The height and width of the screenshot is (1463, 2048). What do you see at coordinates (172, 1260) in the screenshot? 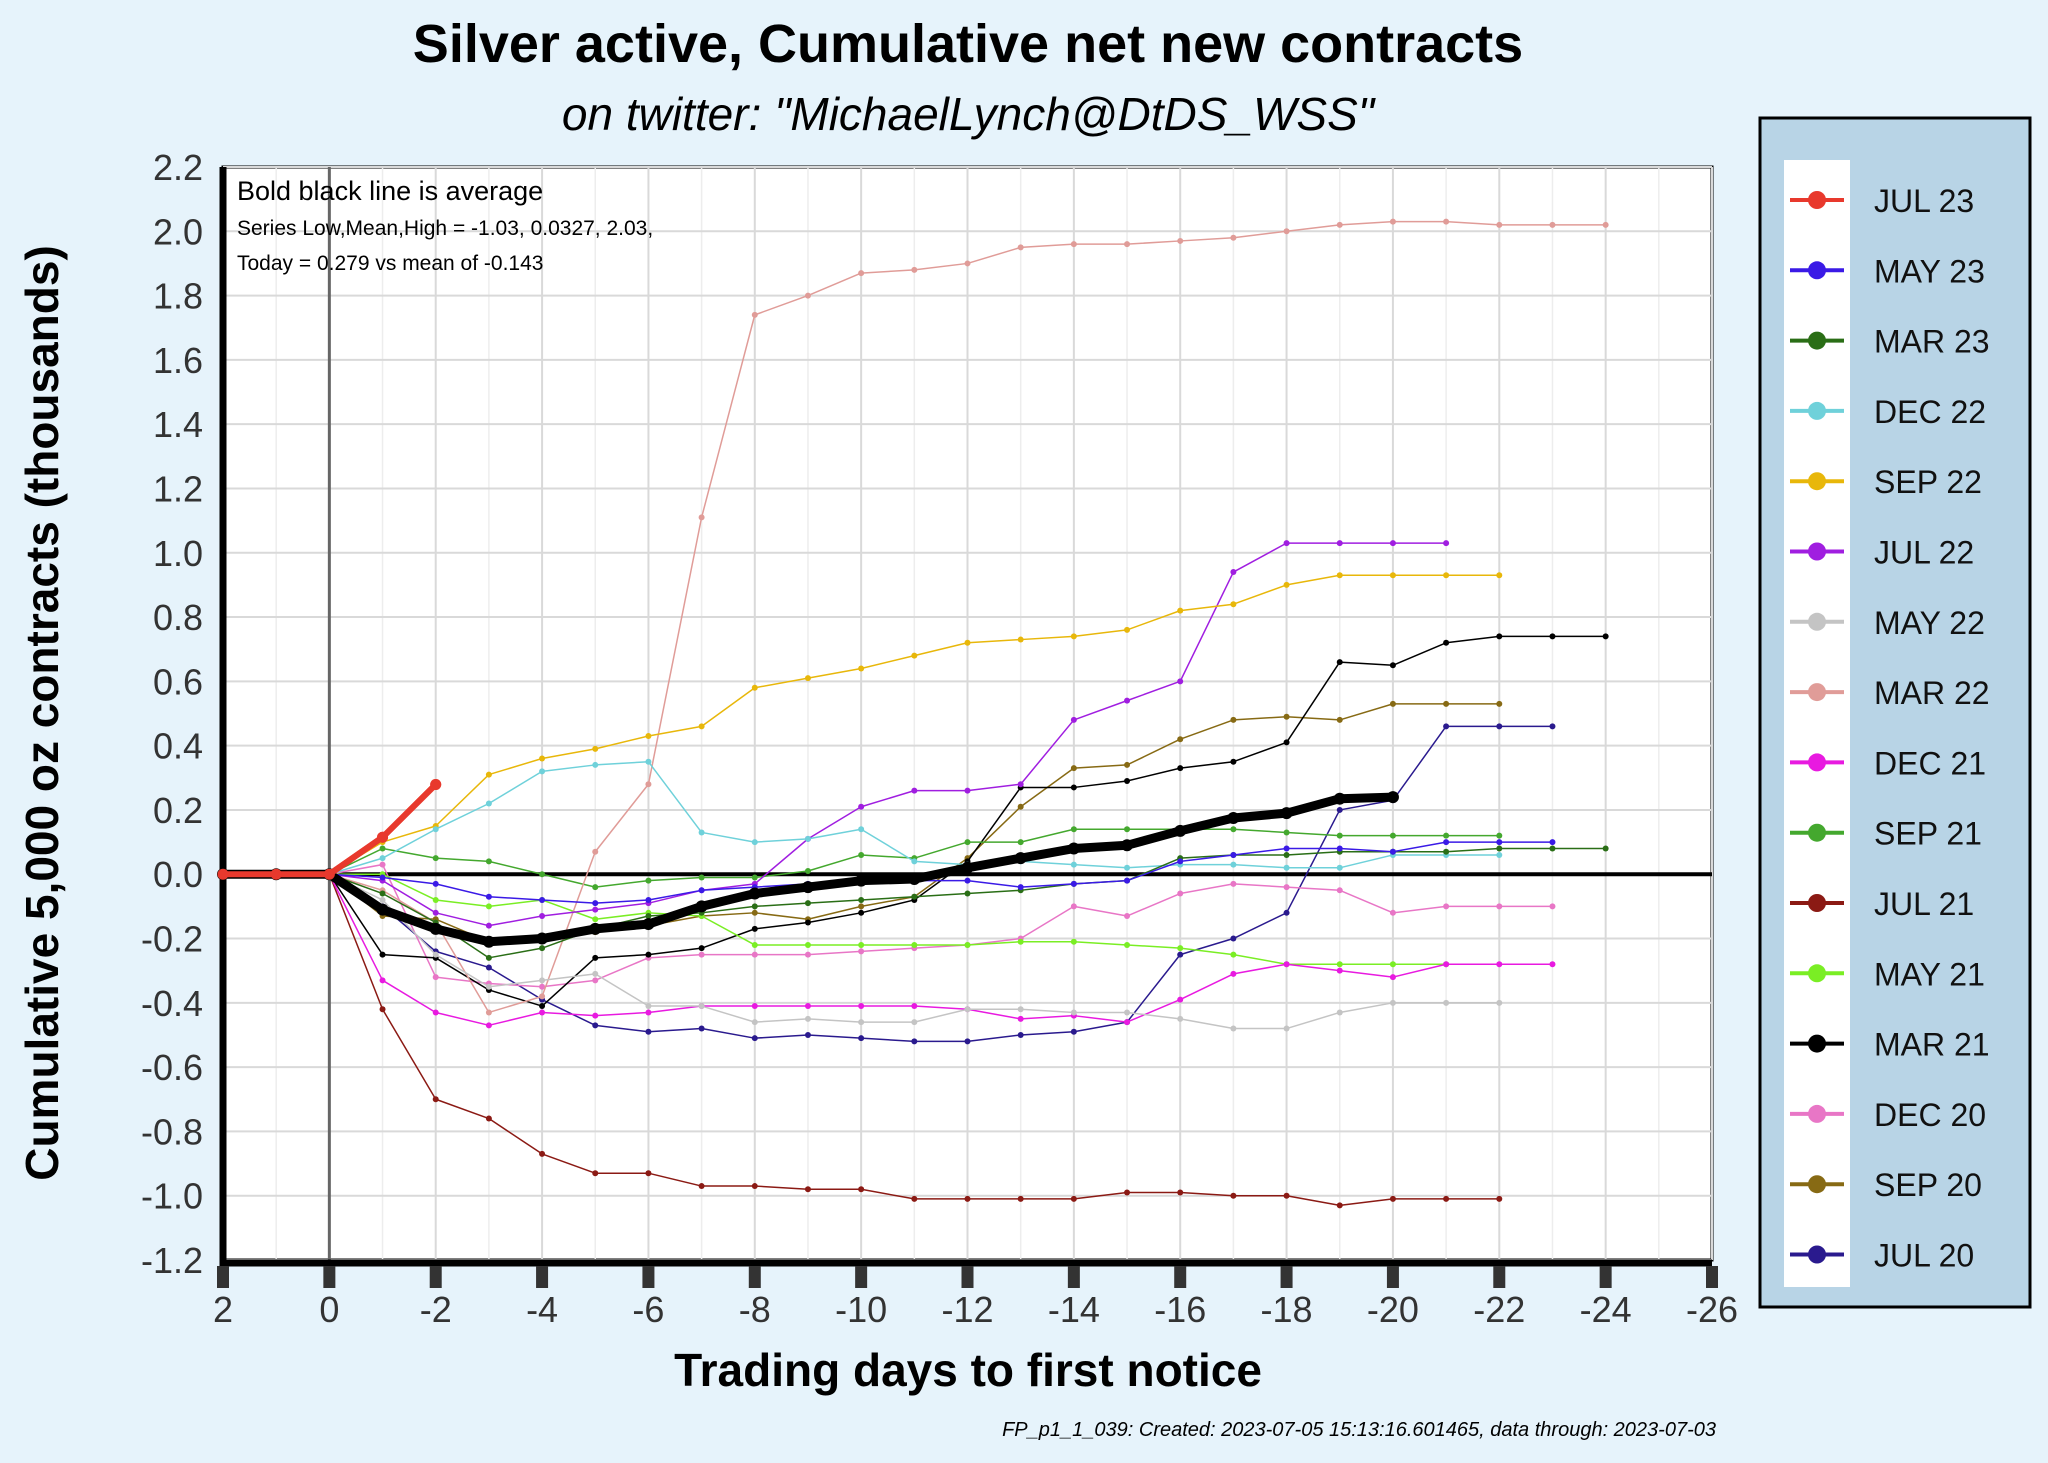
I see `y-tick-label-17: -1.2` at bounding box center [172, 1260].